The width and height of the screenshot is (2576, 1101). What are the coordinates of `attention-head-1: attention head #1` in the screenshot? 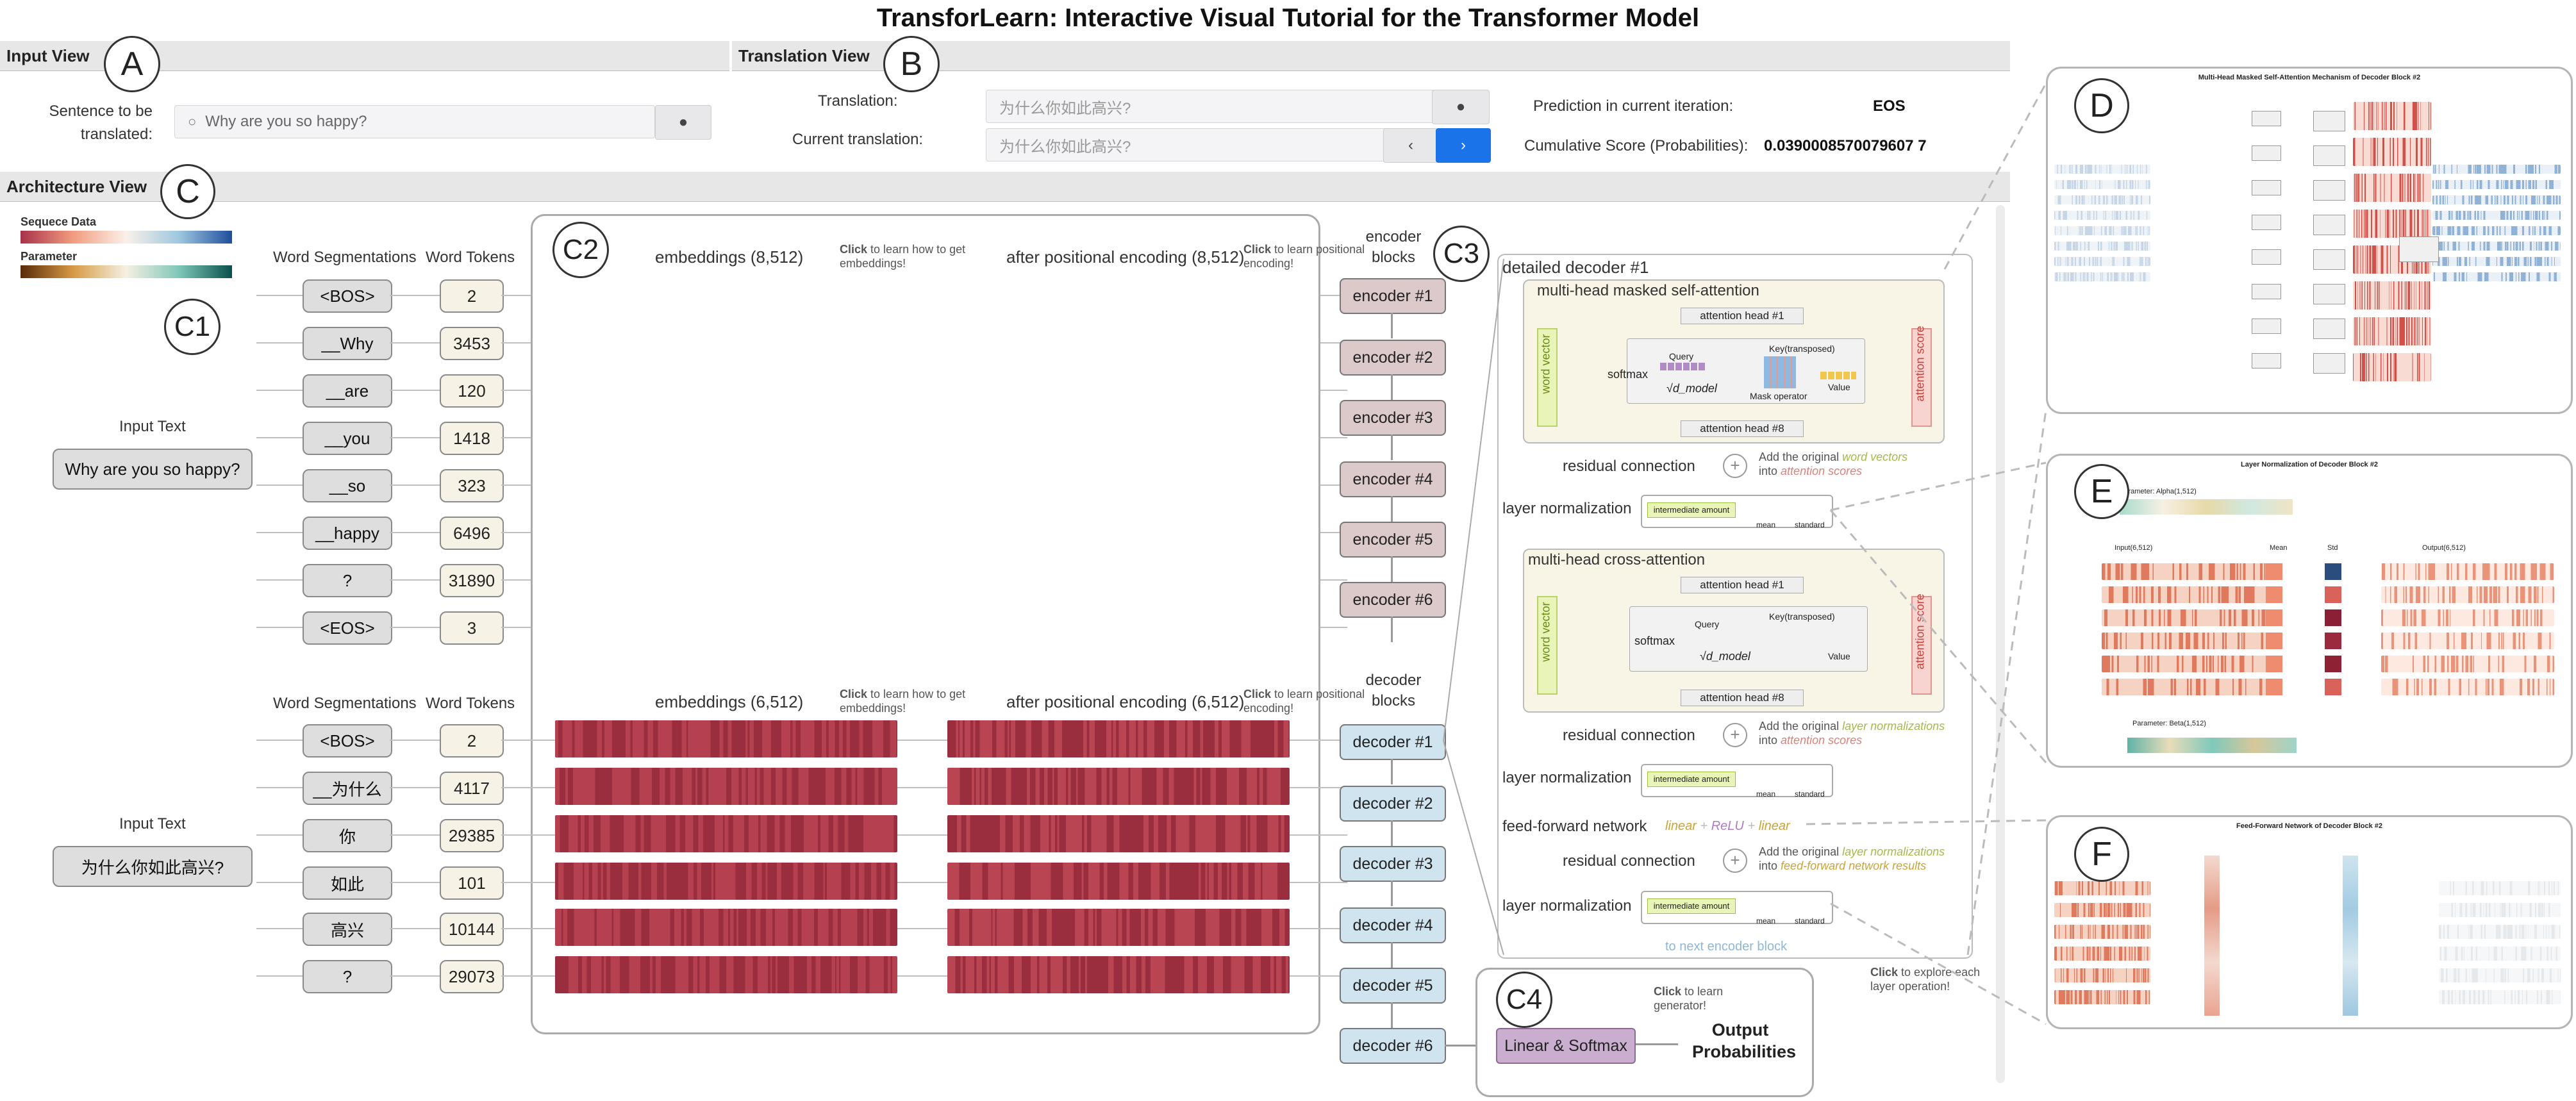 It's located at (1742, 316).